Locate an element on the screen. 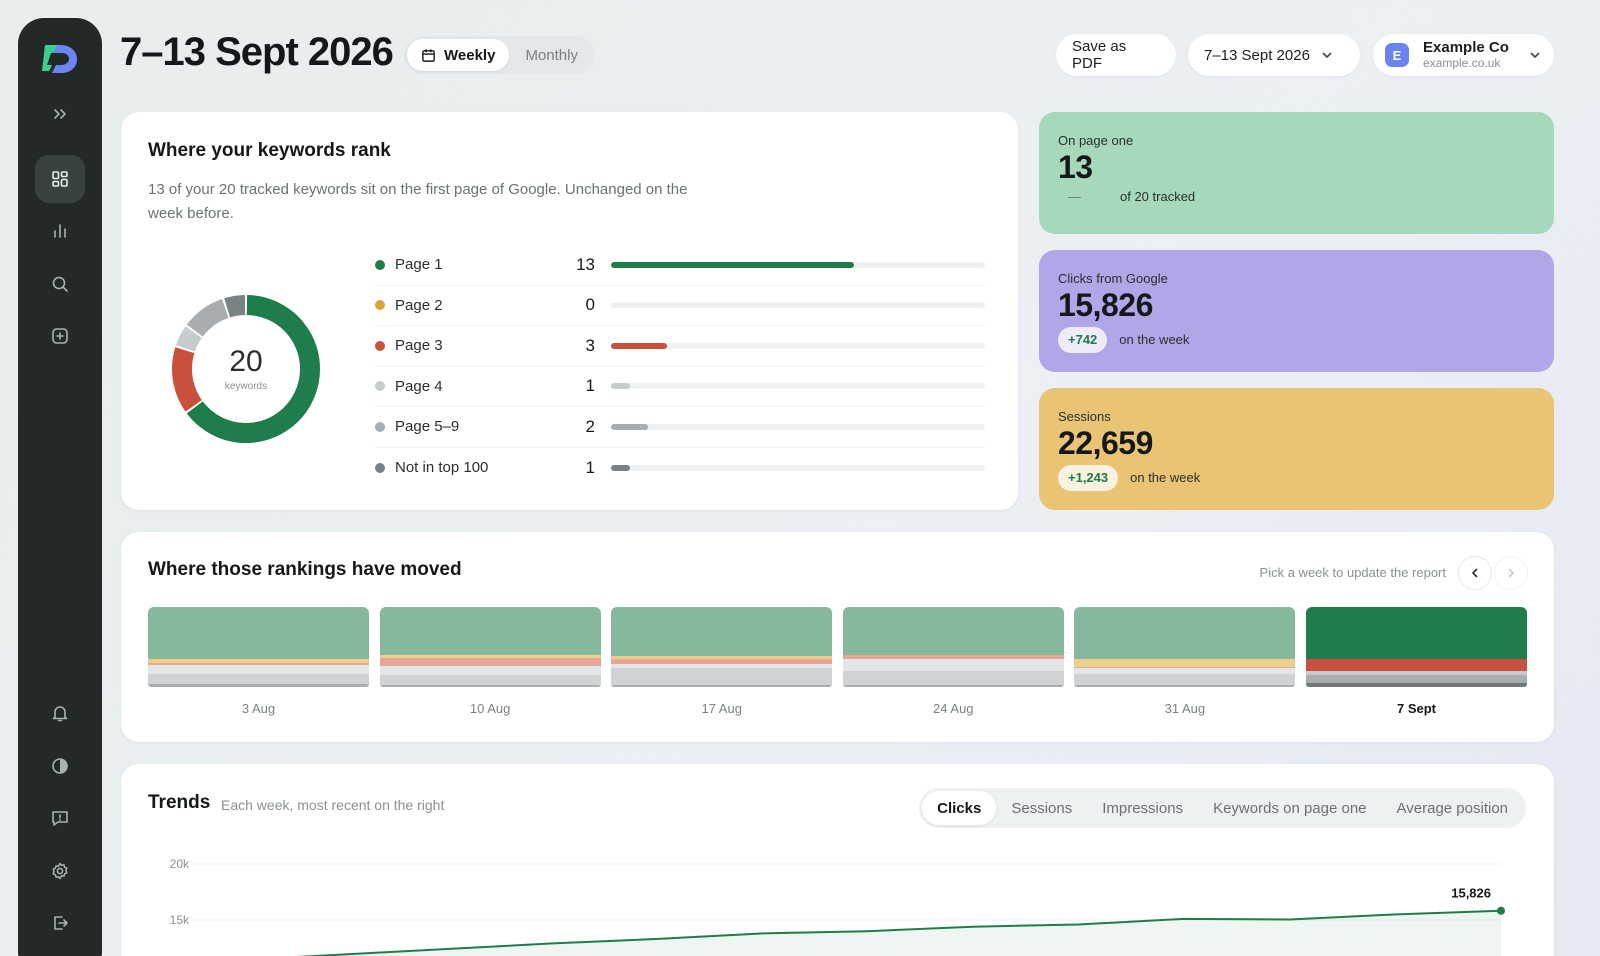  ranking-movement-title: Where those rankings have moved is located at coordinates (305, 569).